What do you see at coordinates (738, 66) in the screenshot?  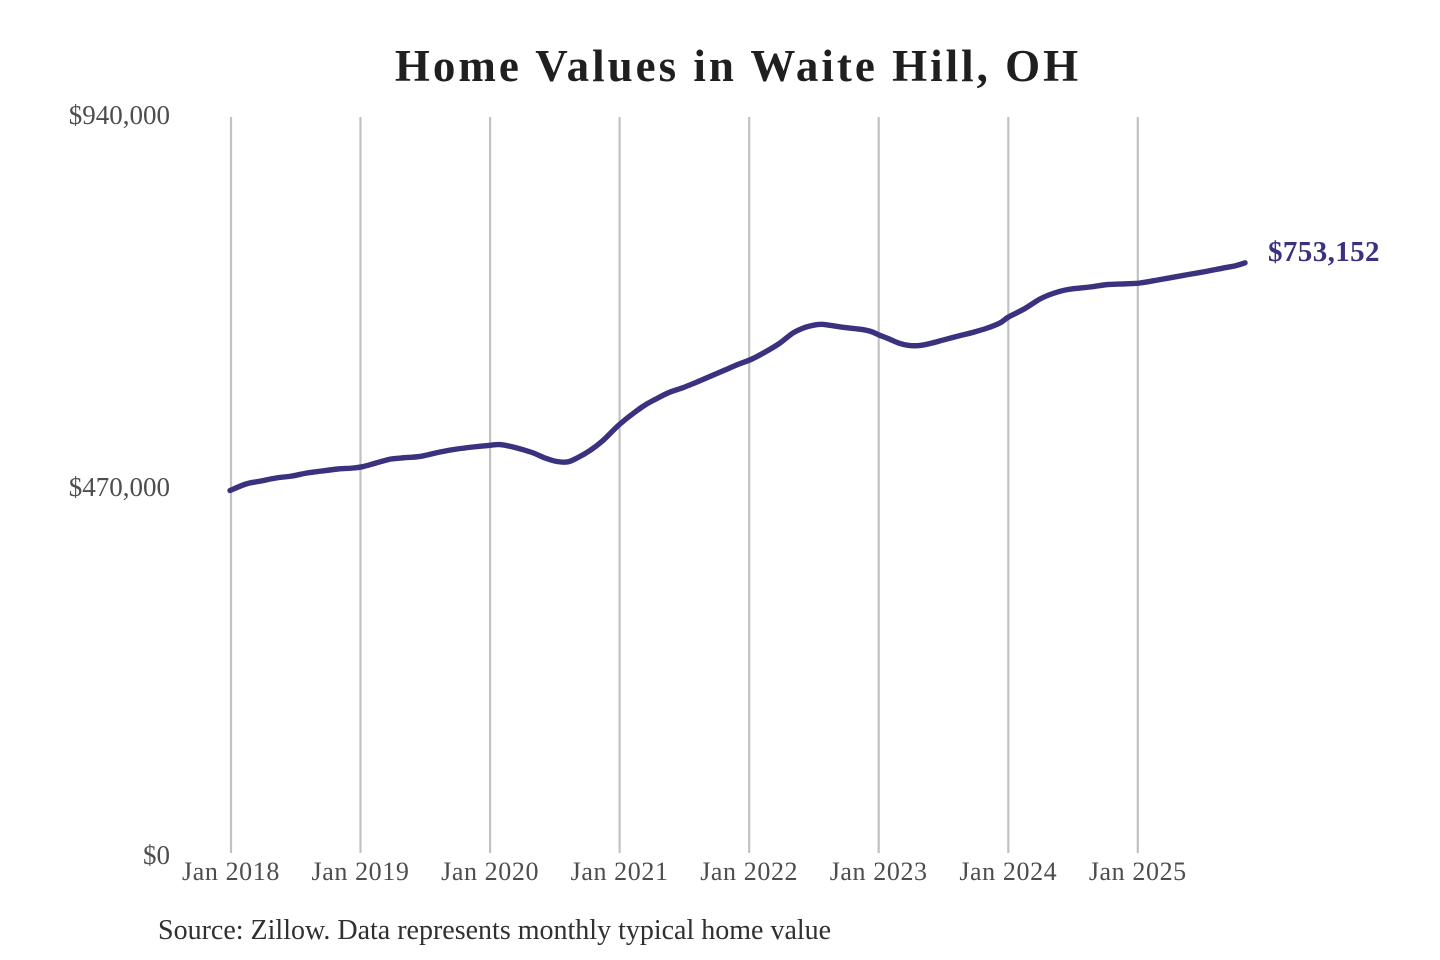 I see `svg-text: Home Values in Waite Hill, OH` at bounding box center [738, 66].